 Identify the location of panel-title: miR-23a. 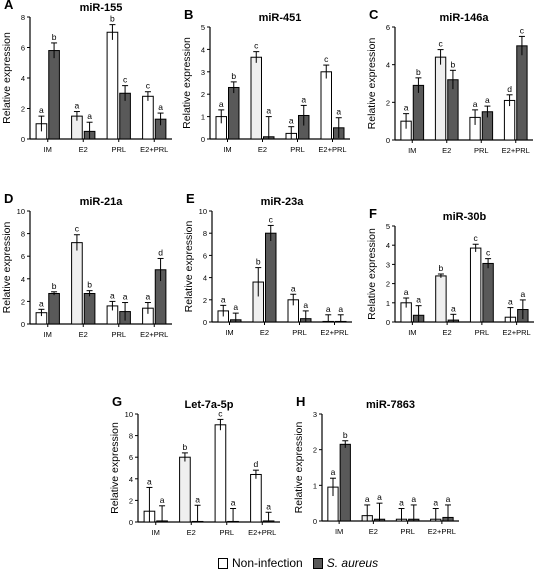
(283, 202).